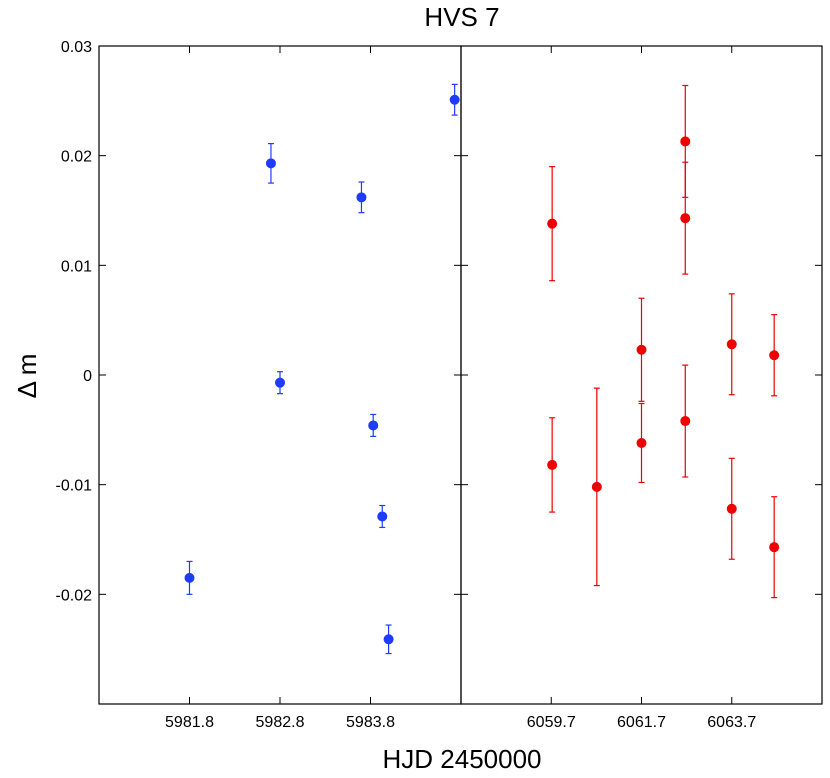 This screenshot has height=778, width=830. What do you see at coordinates (641, 722) in the screenshot?
I see `x-tick-label: 6061.7` at bounding box center [641, 722].